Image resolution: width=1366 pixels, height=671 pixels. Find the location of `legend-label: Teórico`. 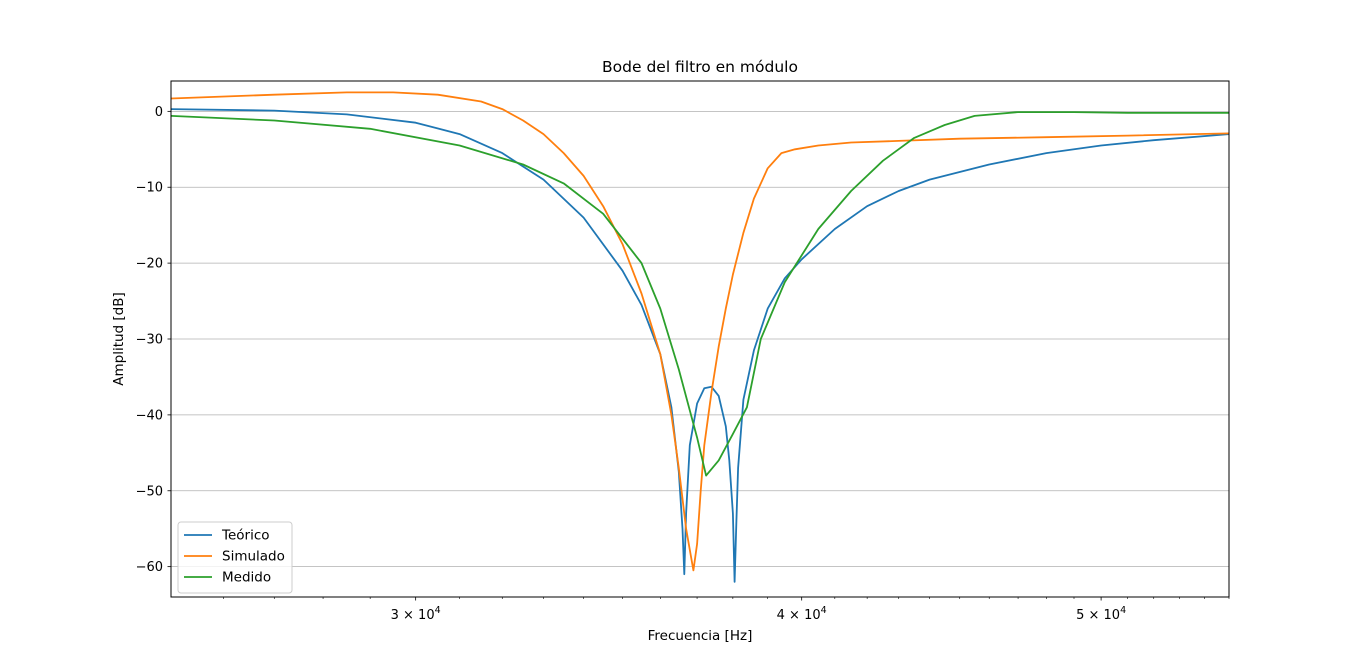

legend-label: Teórico is located at coordinates (245, 536).